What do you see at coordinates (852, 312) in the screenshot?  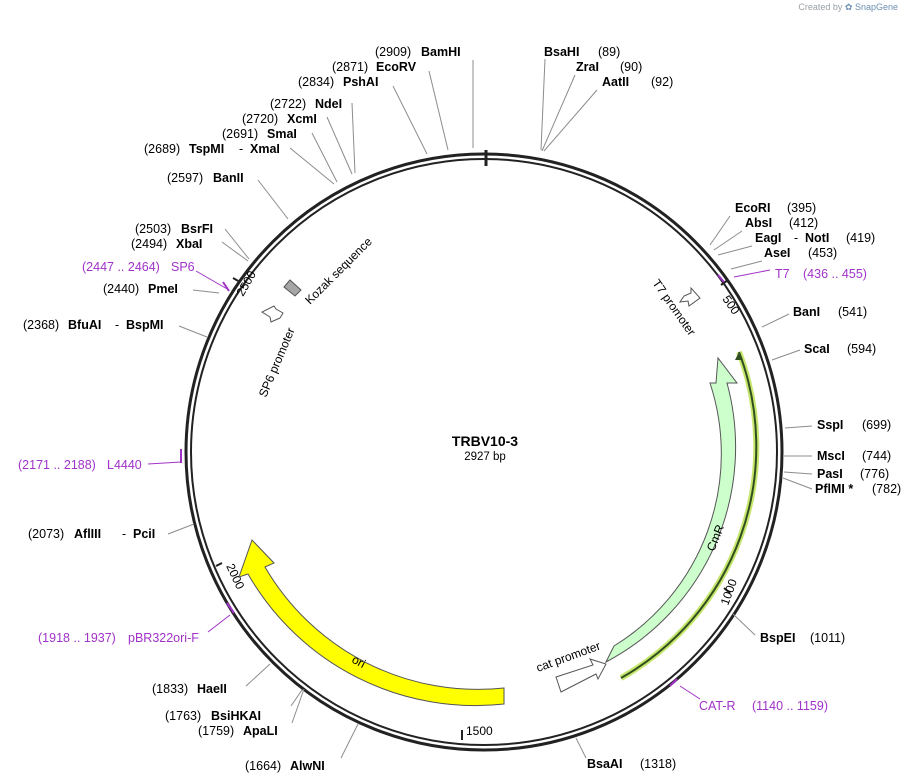 I see `enzyme-bani-pos: (541)` at bounding box center [852, 312].